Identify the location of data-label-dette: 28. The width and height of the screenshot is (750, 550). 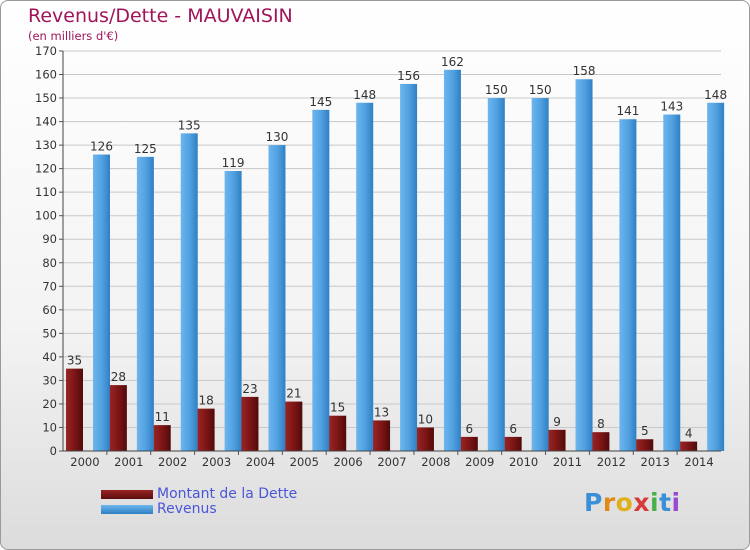
(118, 377).